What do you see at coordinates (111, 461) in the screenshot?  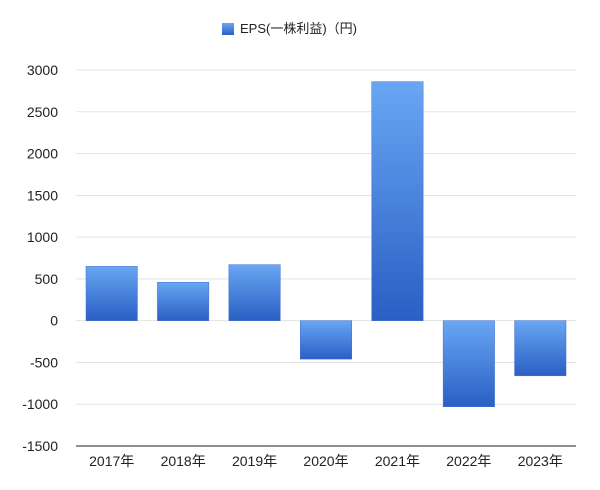 I see `x-tick-label: 2017年` at bounding box center [111, 461].